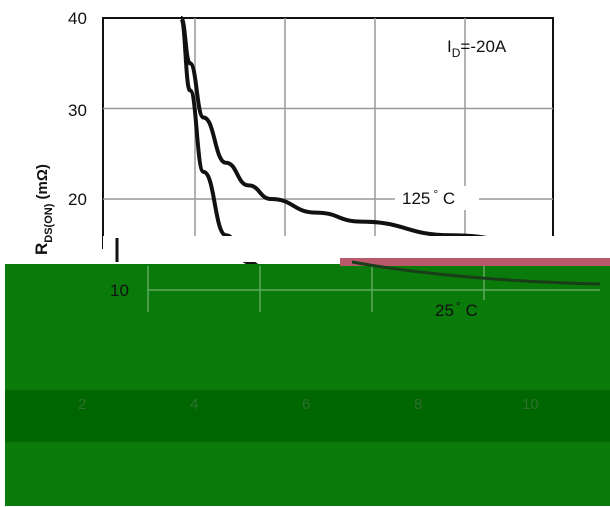  I want to click on y-axis-label: RDS(ON) (mΩ), so click(43, 209).